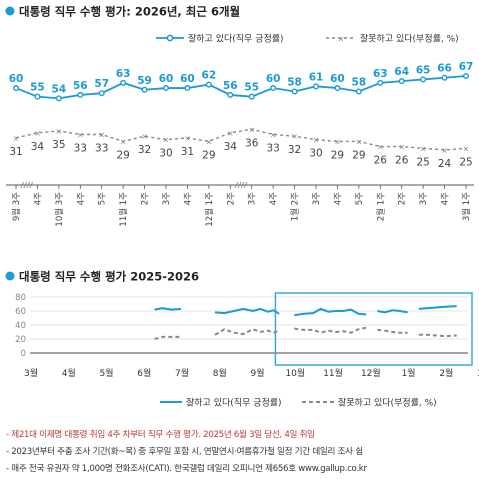  Describe the element at coordinates (333, 373) in the screenshot. I see `chart2-month-label: 11월` at that location.